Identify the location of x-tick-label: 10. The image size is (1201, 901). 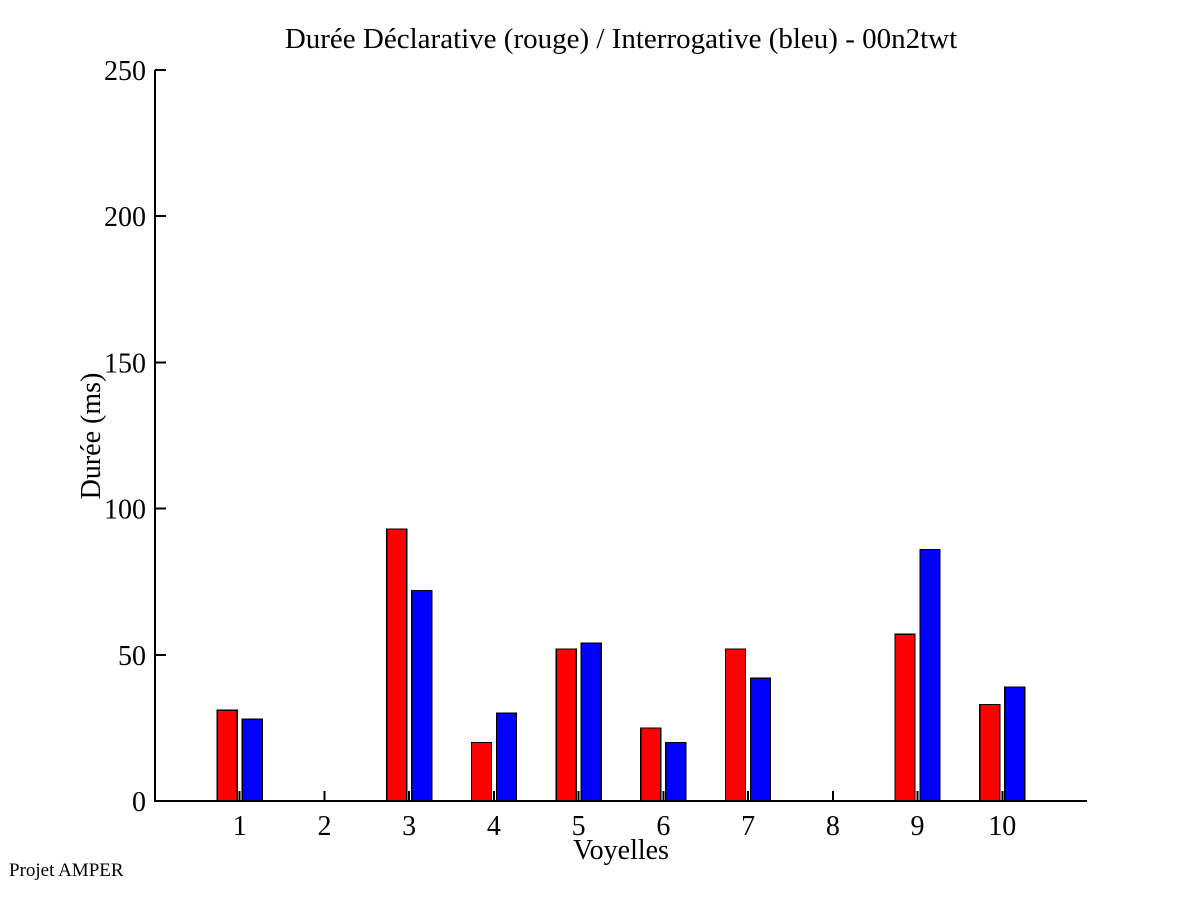
(1002, 826).